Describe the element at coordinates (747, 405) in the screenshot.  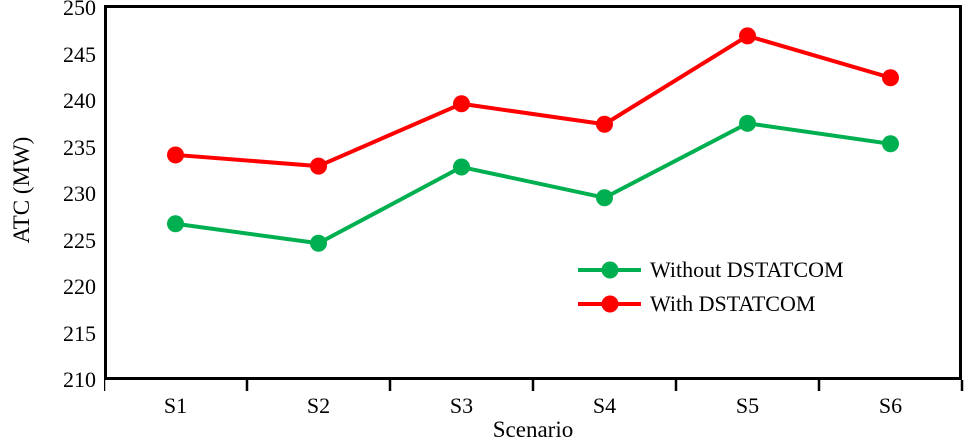
I see `x-tick-label: S5` at that location.